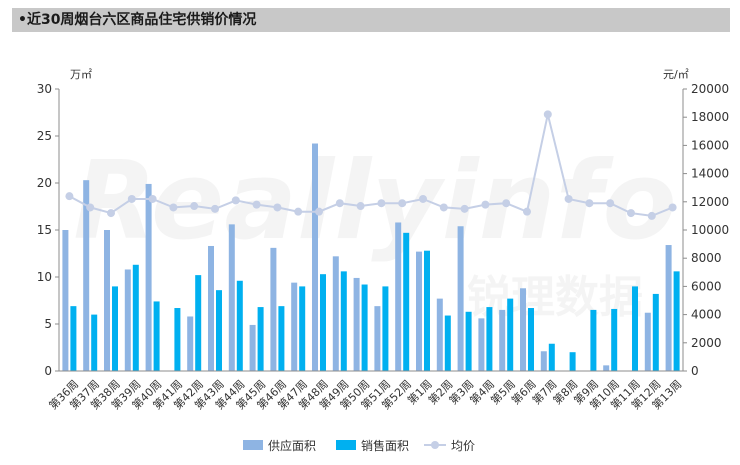 The height and width of the screenshot is (465, 740). Describe the element at coordinates (710, 117) in the screenshot. I see `right-tick-label: 18000` at that location.